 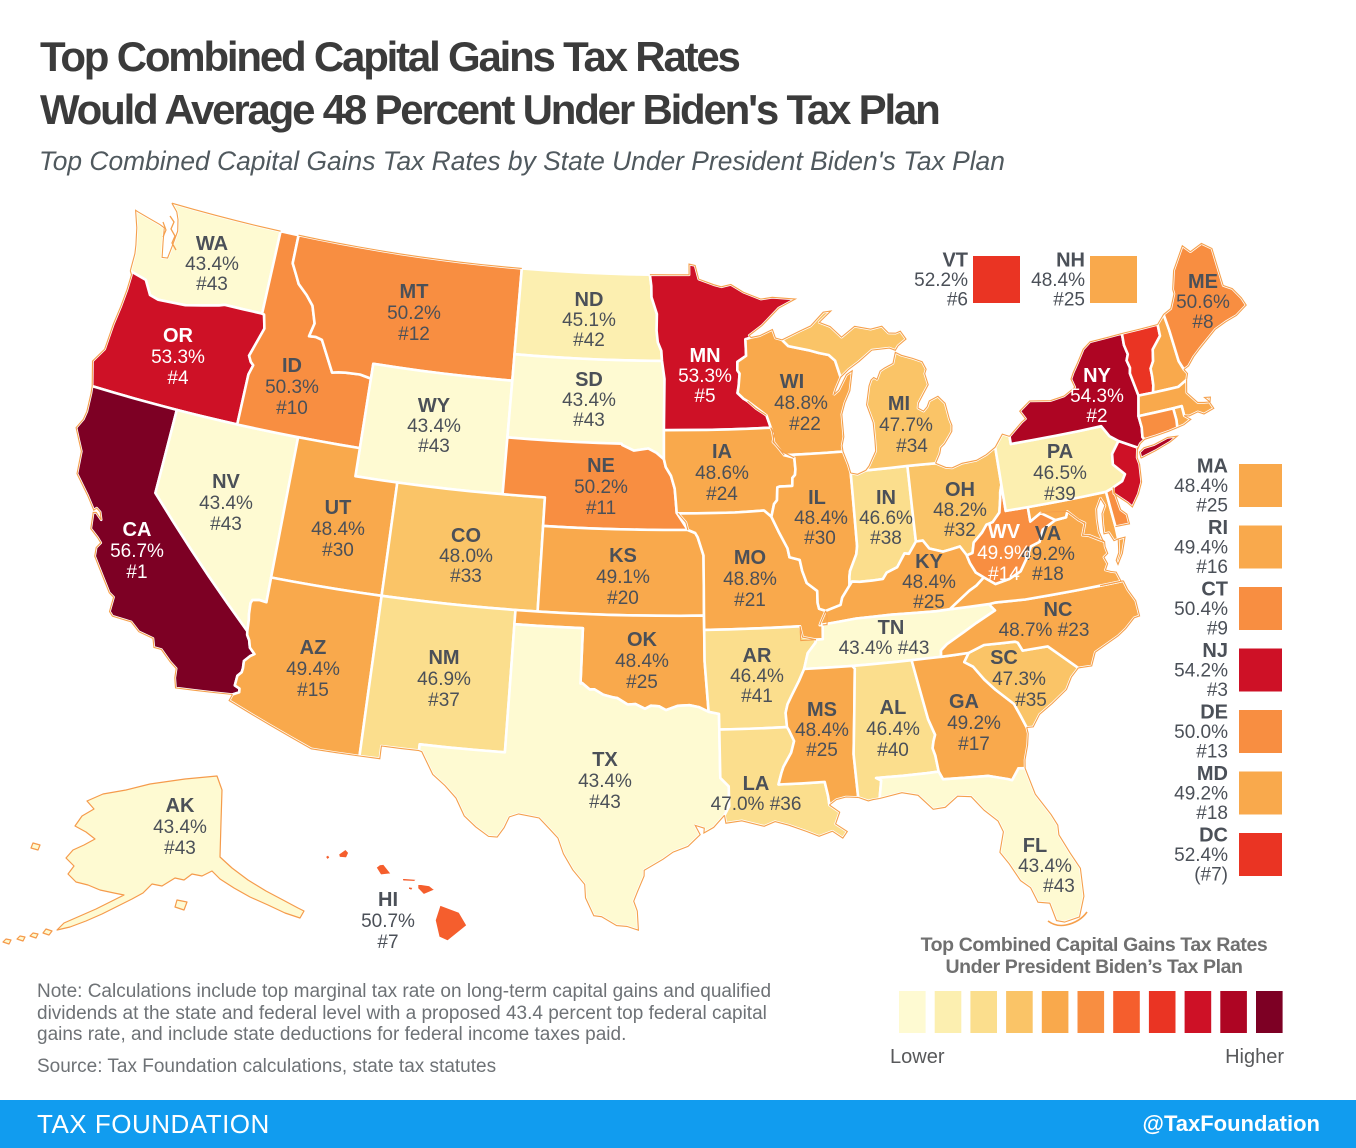 What do you see at coordinates (893, 708) in the screenshot?
I see `svg-text: AL` at bounding box center [893, 708].